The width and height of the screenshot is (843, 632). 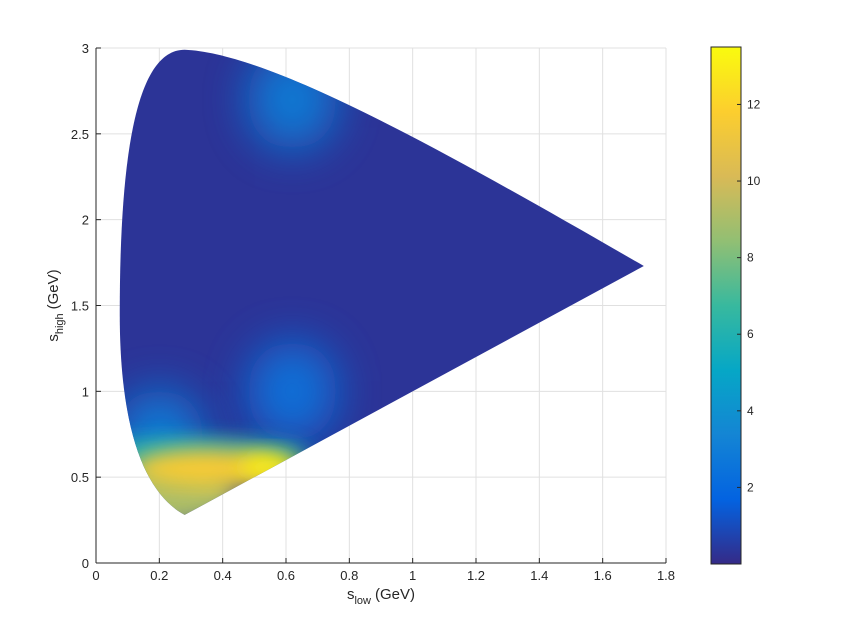 What do you see at coordinates (362, 601) in the screenshot?
I see `x-axis-label-sub: low` at bounding box center [362, 601].